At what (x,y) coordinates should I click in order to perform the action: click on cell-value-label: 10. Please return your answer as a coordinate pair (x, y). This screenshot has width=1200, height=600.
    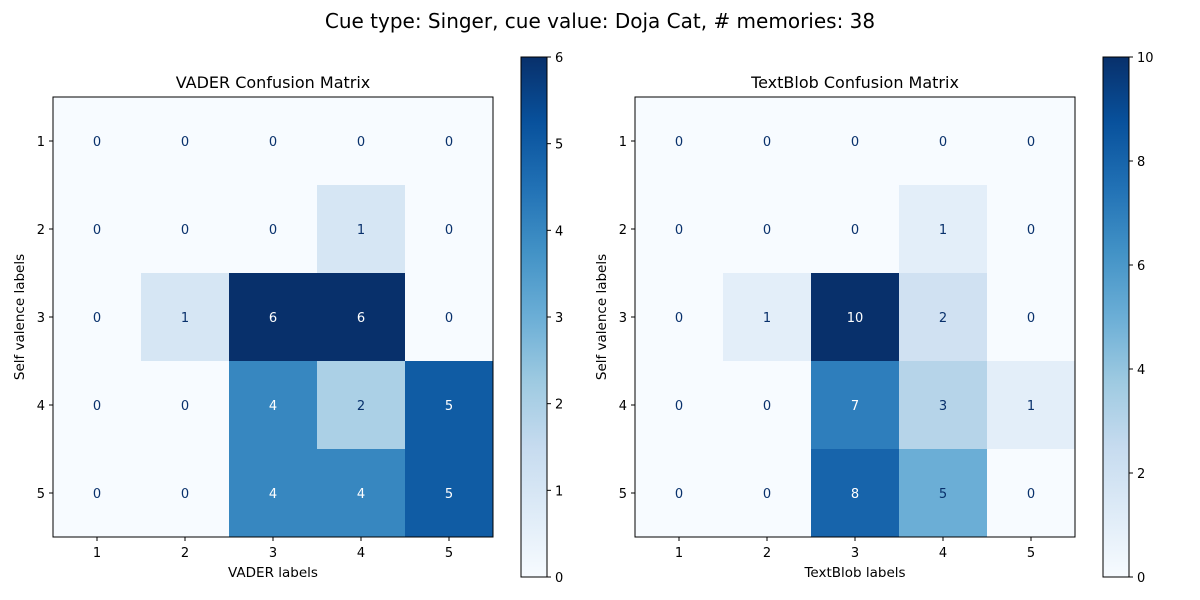
    Looking at the image, I should click on (855, 318).